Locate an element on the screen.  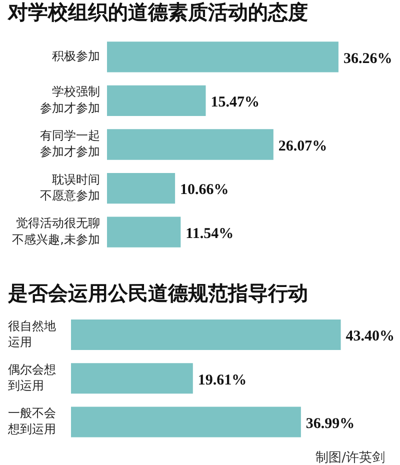
data-label: 26.07% is located at coordinates (303, 146).